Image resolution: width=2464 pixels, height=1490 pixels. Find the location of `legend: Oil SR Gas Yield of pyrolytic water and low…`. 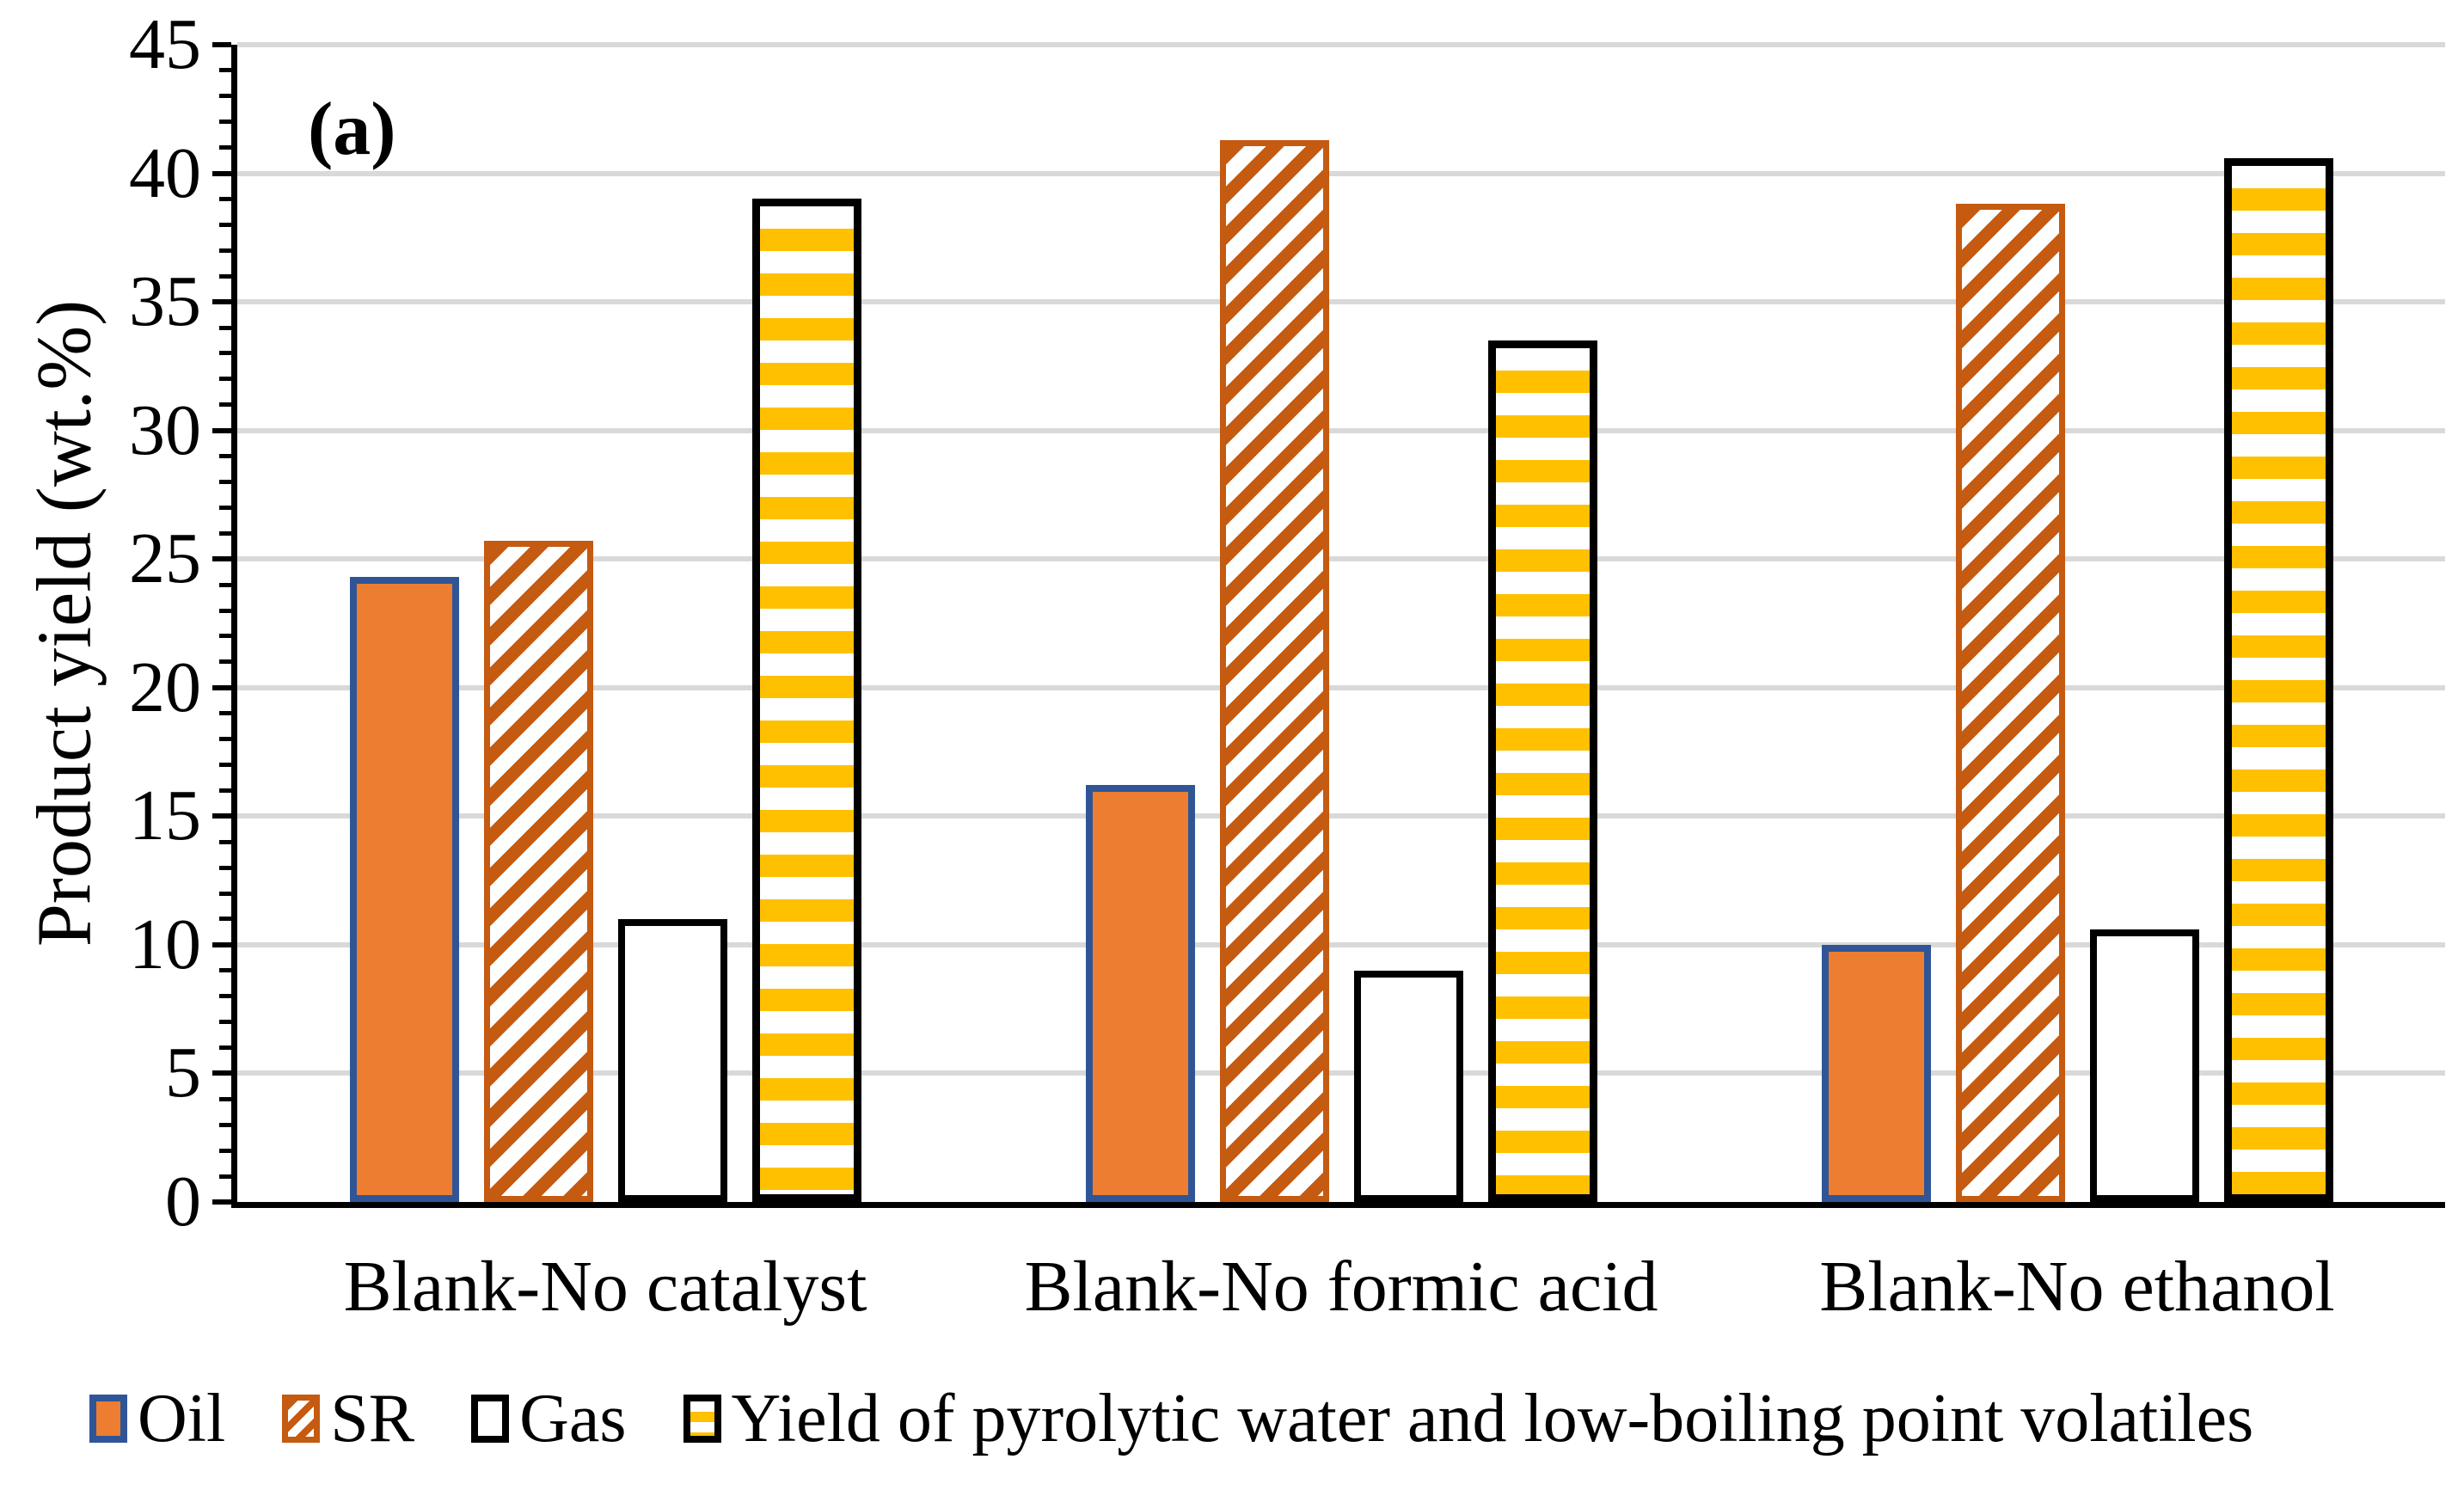

legend: Oil SR Gas Yield of pyrolytic water and low… is located at coordinates (1272, 1419).